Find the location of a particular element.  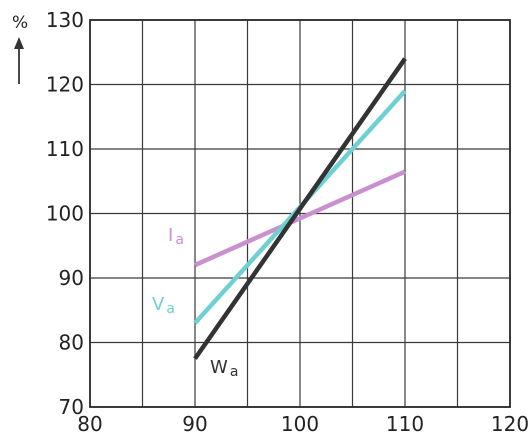

y-tick-label: 120 is located at coordinates (65, 85).